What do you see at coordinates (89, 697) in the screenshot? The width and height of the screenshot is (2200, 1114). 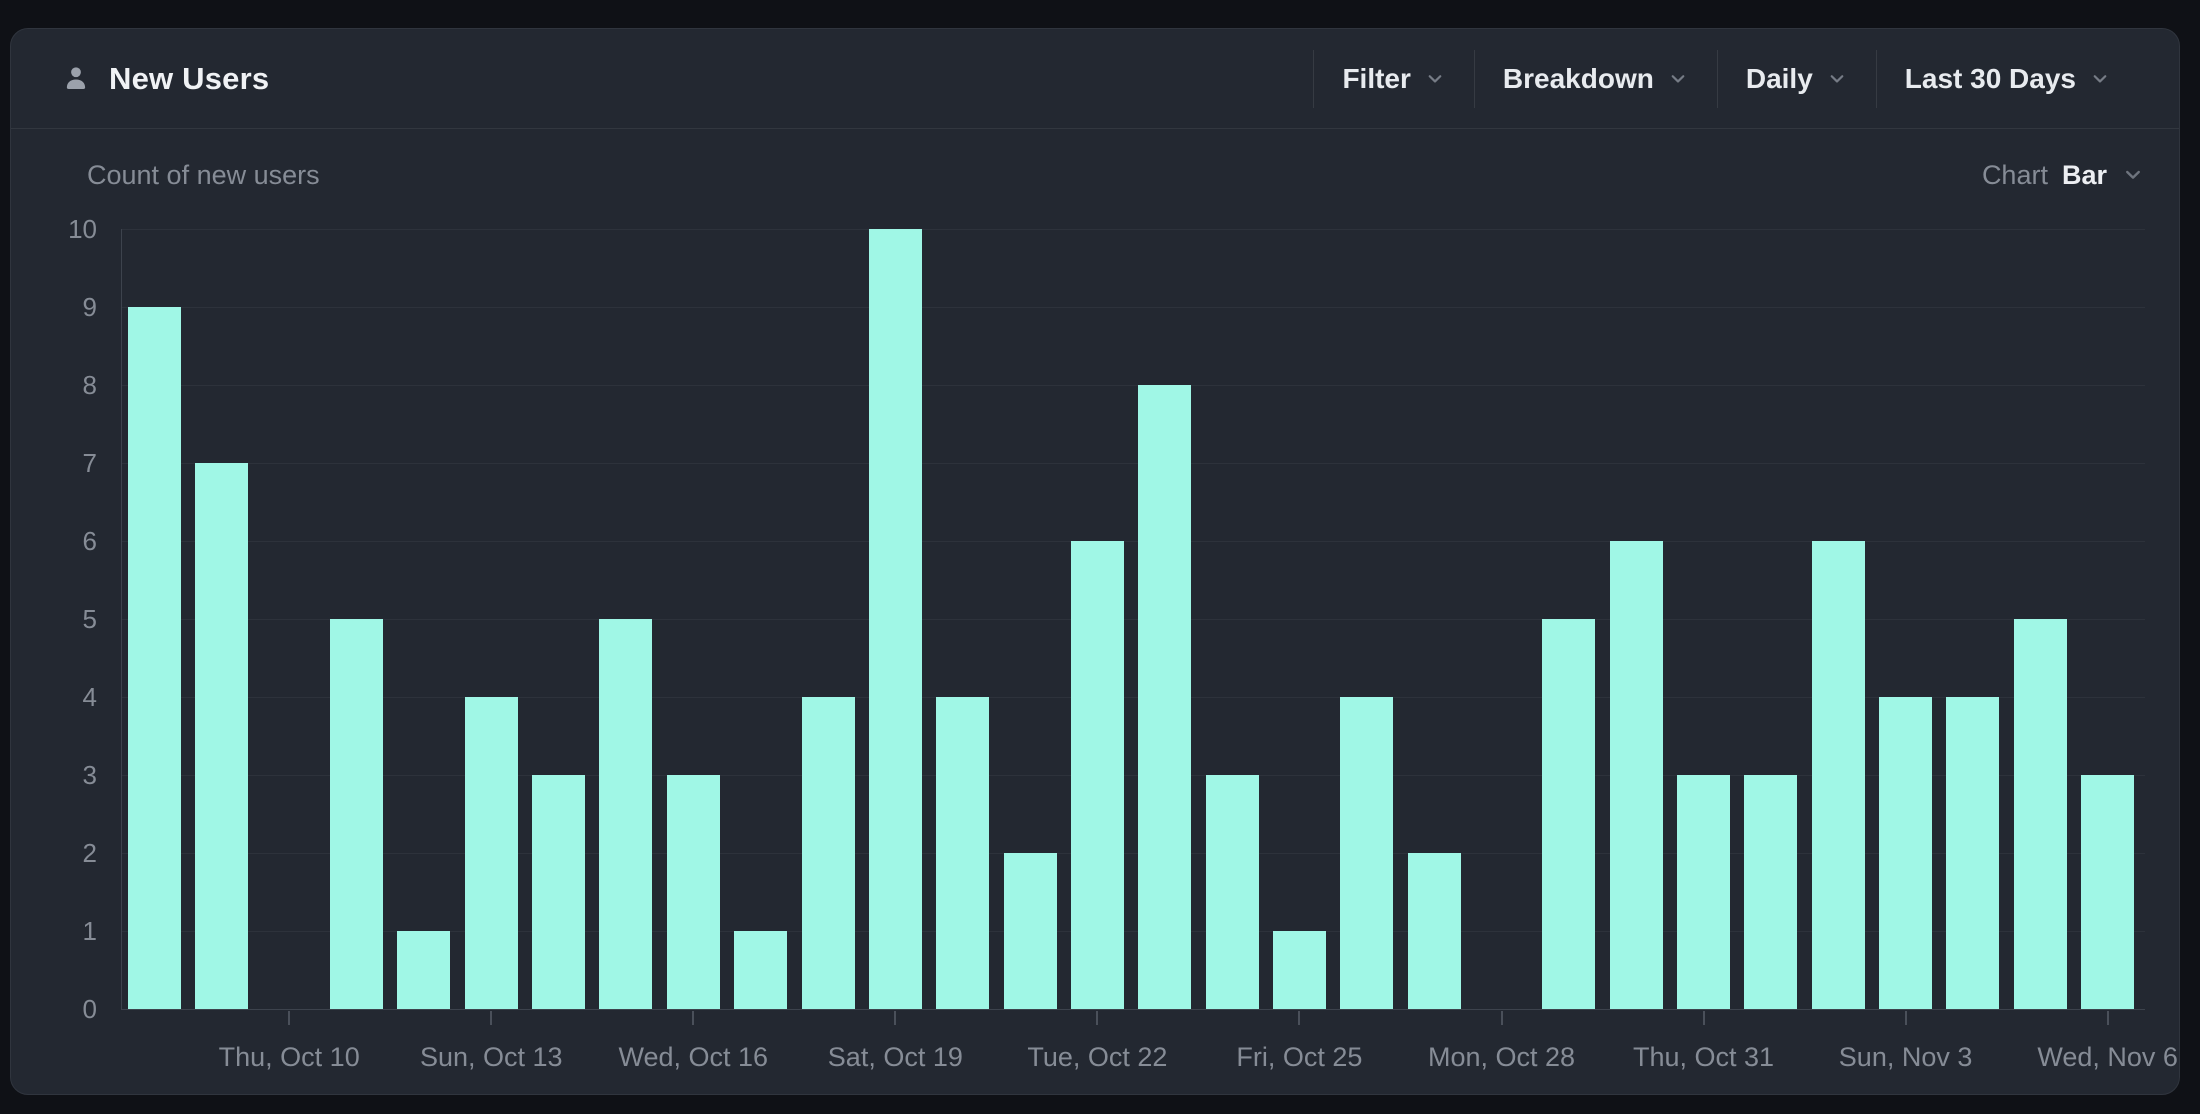 I see `y-axis-tick-label: 4` at bounding box center [89, 697].